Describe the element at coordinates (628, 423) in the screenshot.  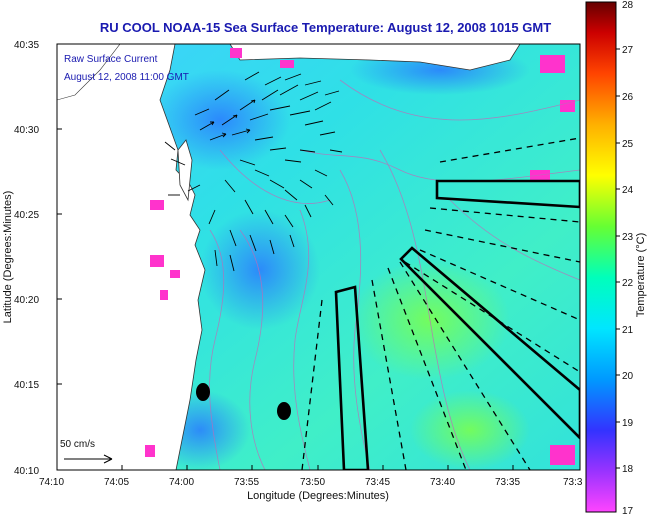
I see `colorbar-tick: 19` at that location.